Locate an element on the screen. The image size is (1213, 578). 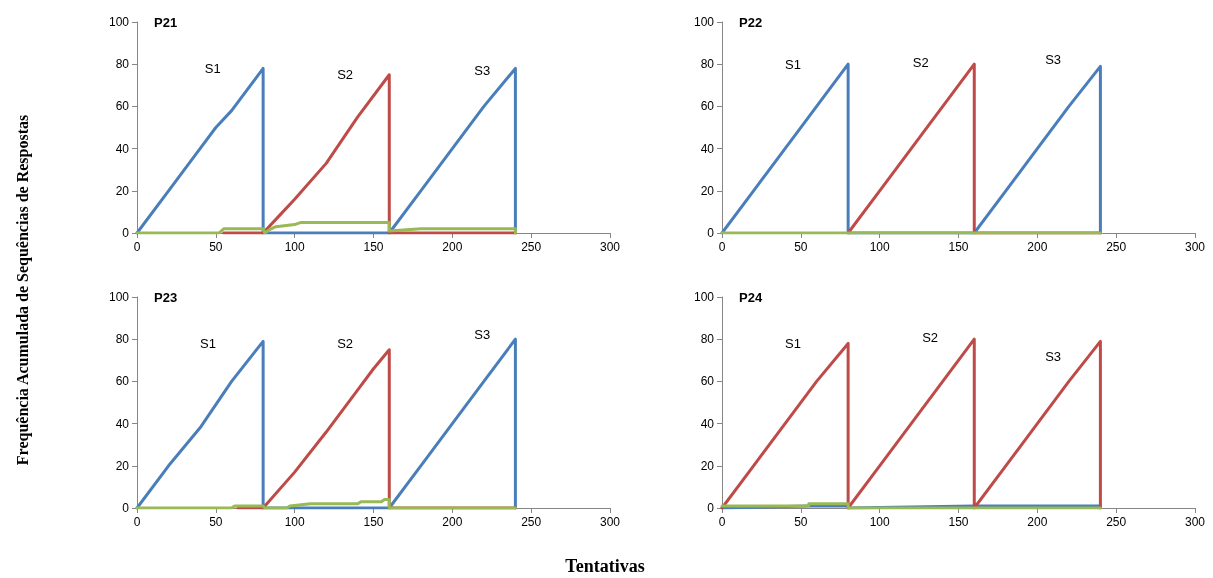
y-axis-title: Frequência Acumulada de Sequências de Respostas is located at coordinates (23, 290).